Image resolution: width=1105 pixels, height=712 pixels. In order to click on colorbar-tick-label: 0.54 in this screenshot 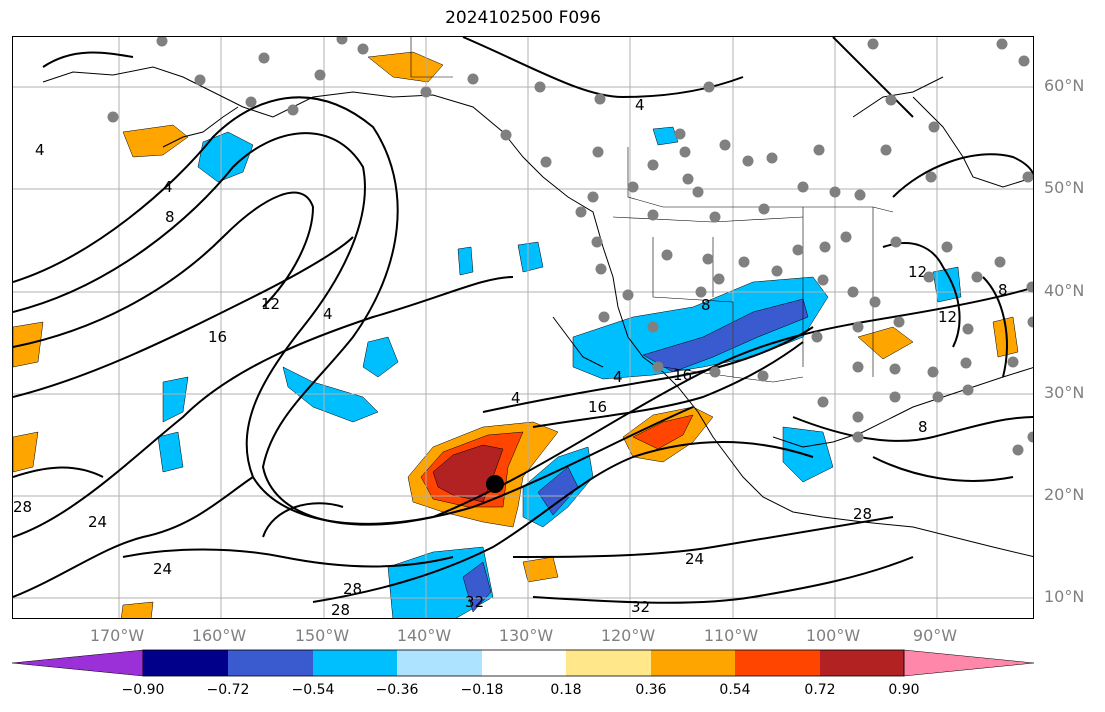, I will do `click(734, 690)`.